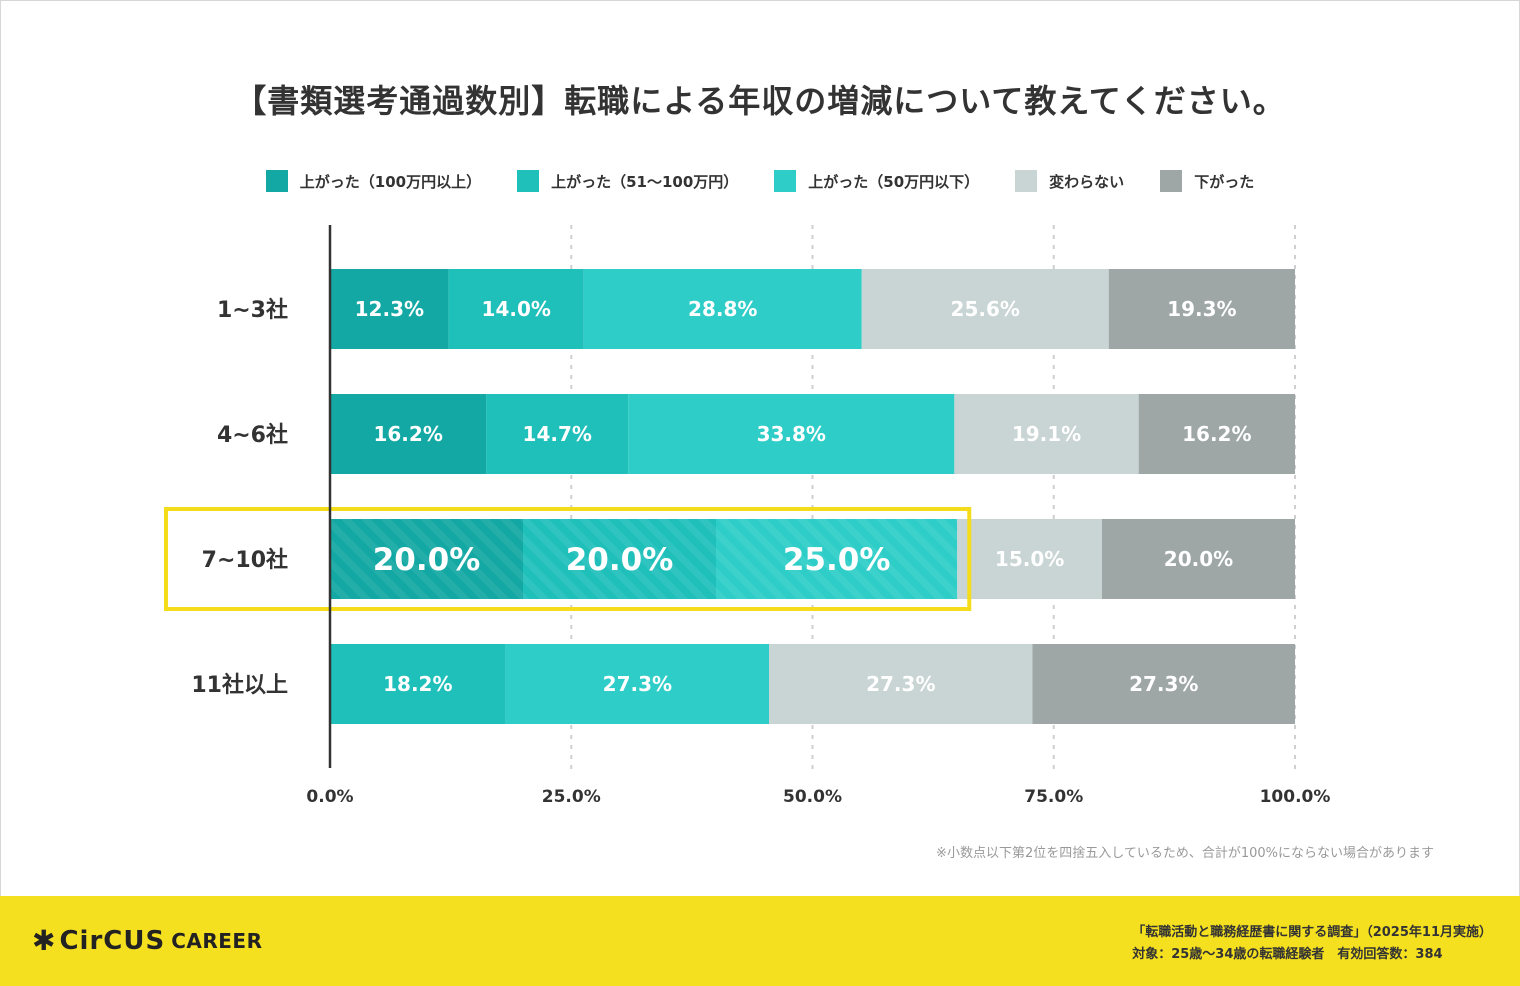  I want to click on bar-value-label: 25.6%, so click(985, 309).